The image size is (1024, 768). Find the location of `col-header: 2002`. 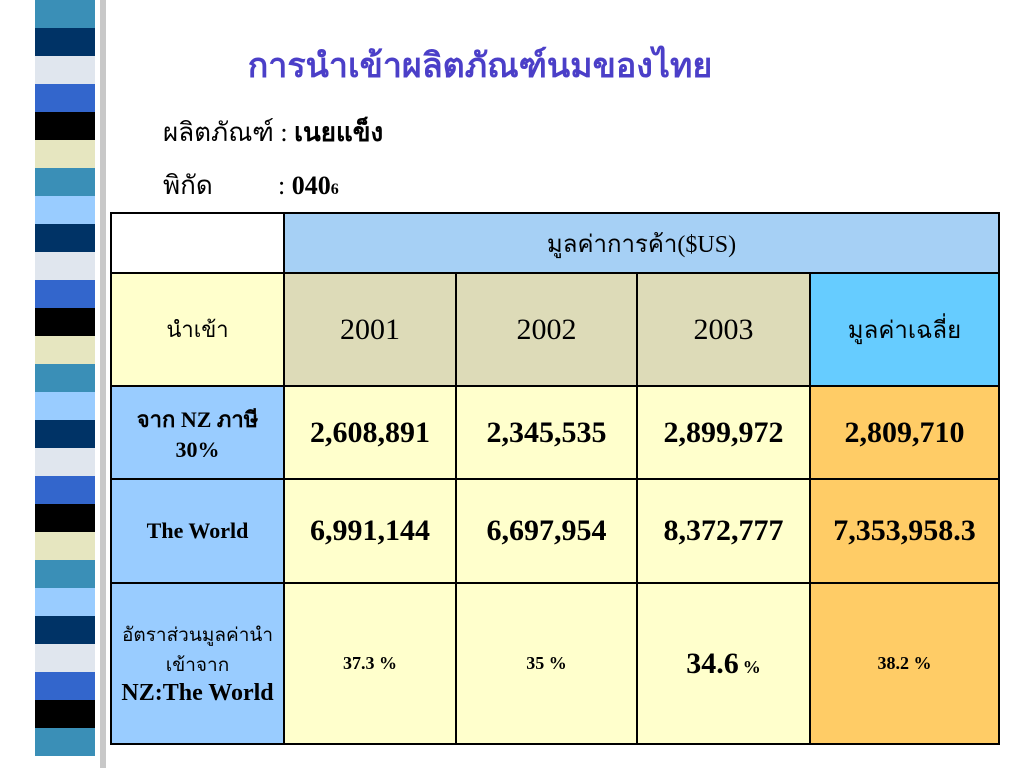

col-header: 2002 is located at coordinates (546, 329).